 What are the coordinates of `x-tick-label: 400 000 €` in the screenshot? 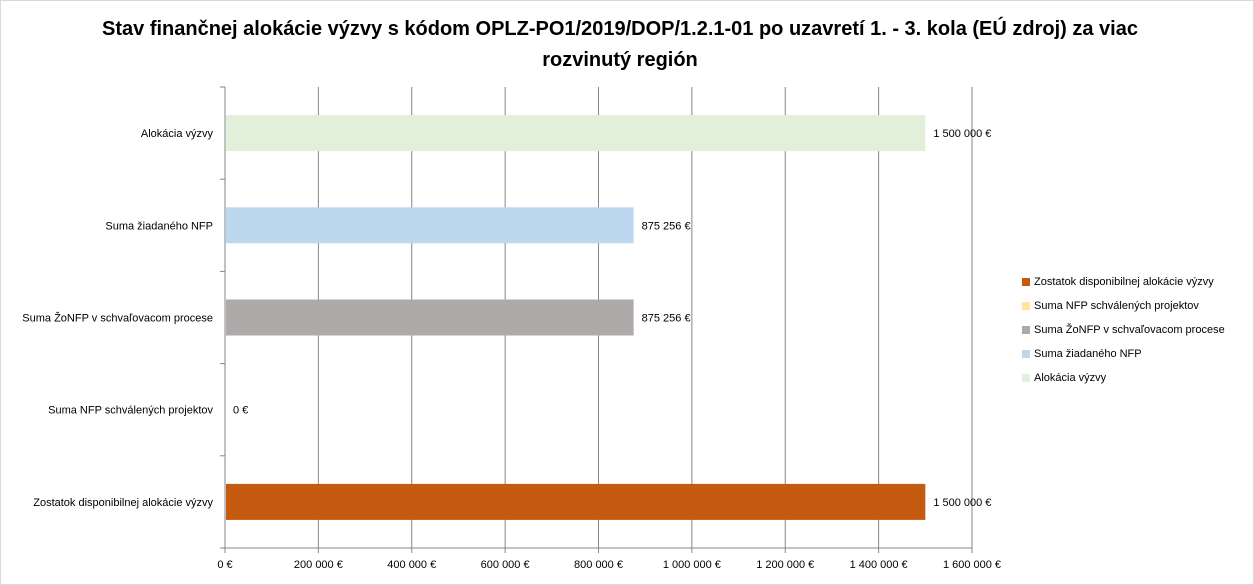 It's located at (411, 565).